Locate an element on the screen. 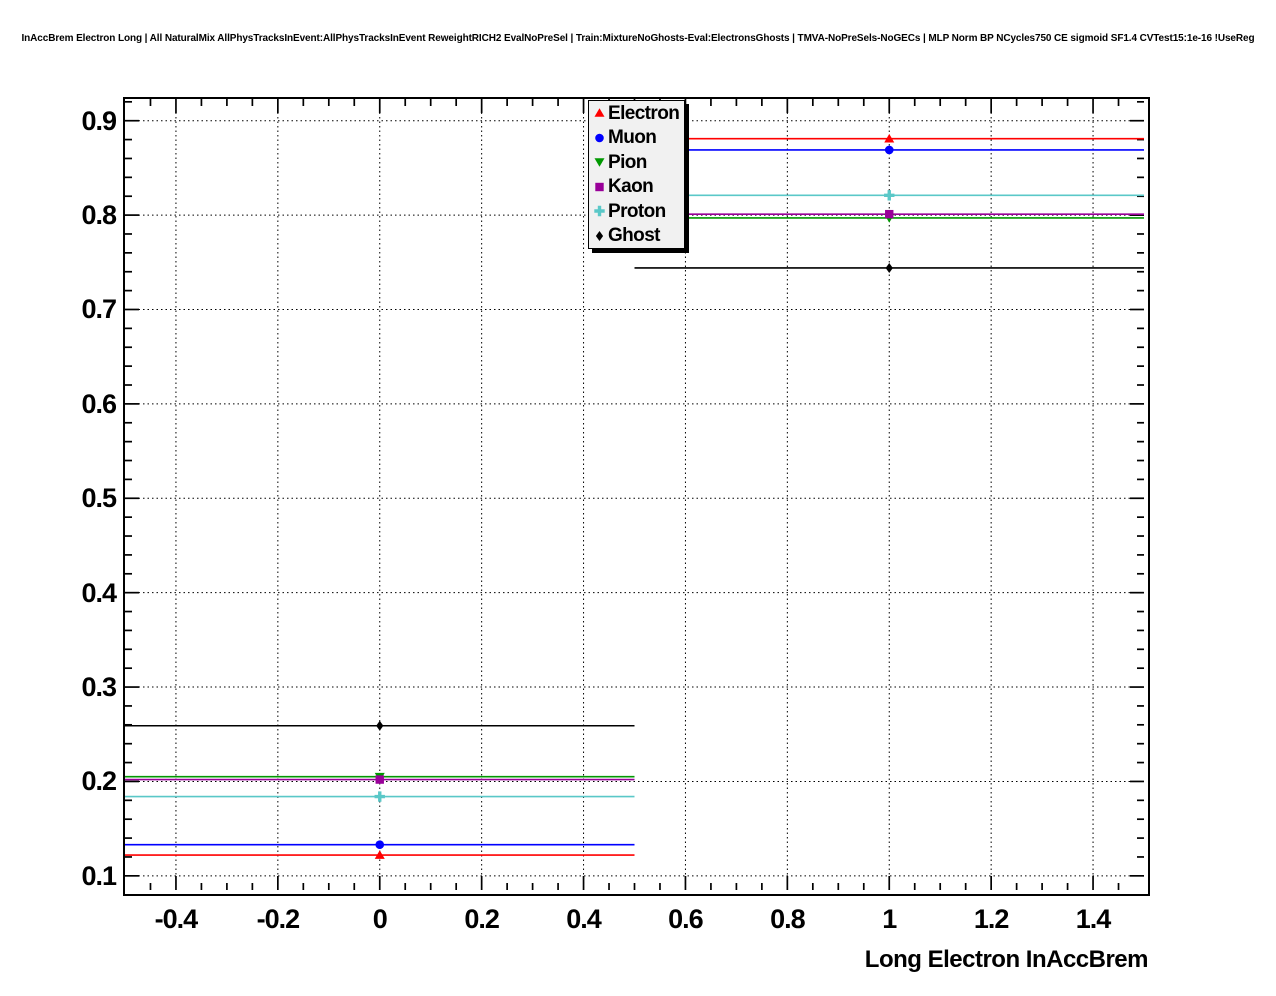  x-tick-label: 1 is located at coordinates (889, 919).